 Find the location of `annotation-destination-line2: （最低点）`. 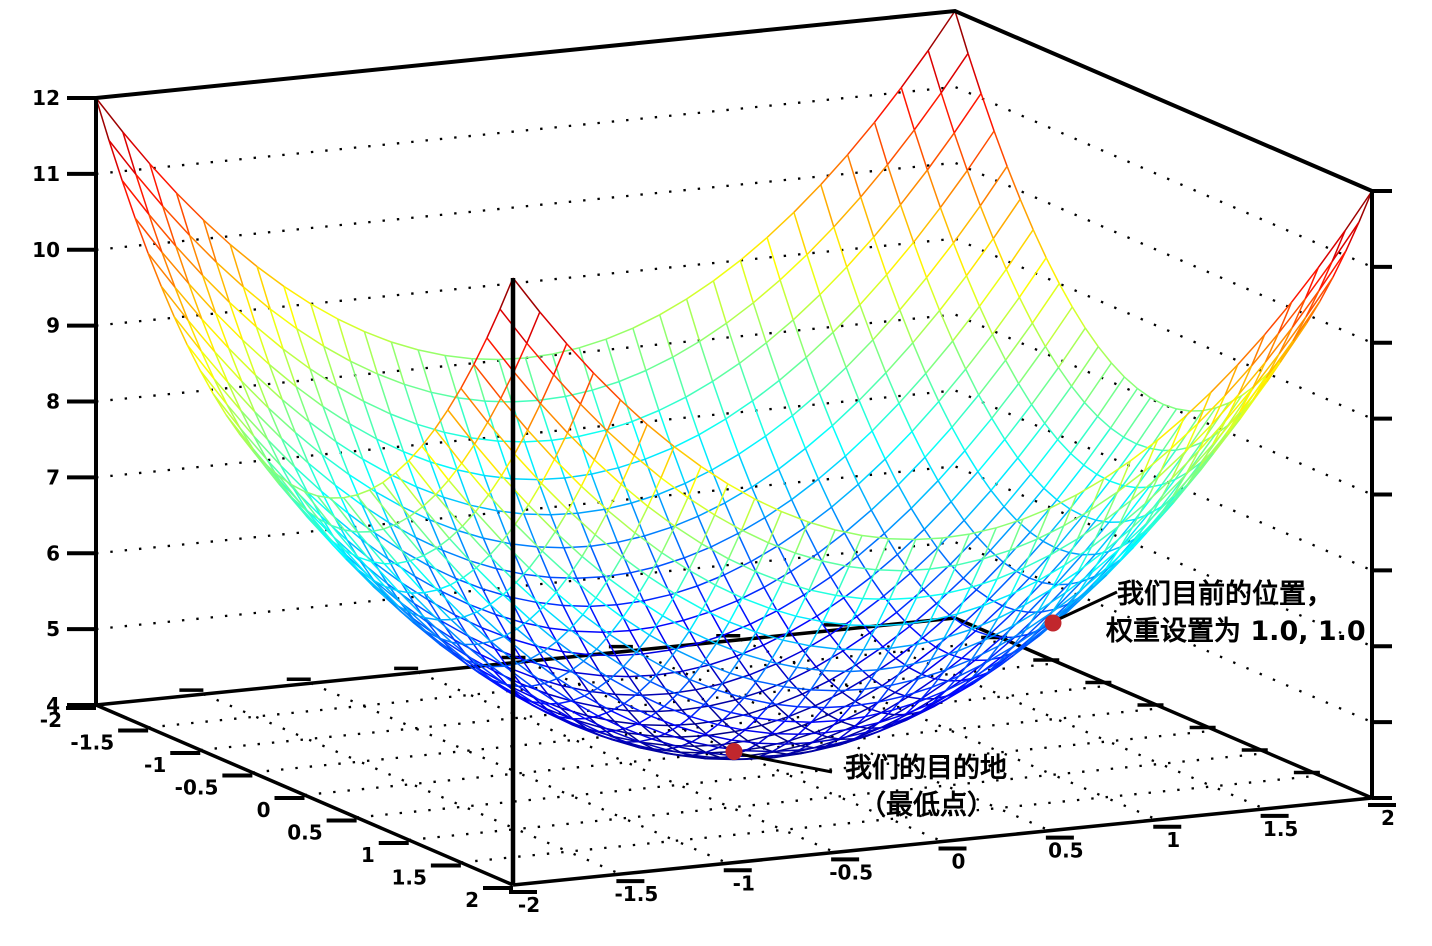

annotation-destination-line2: （最低点） is located at coordinates (926, 806).